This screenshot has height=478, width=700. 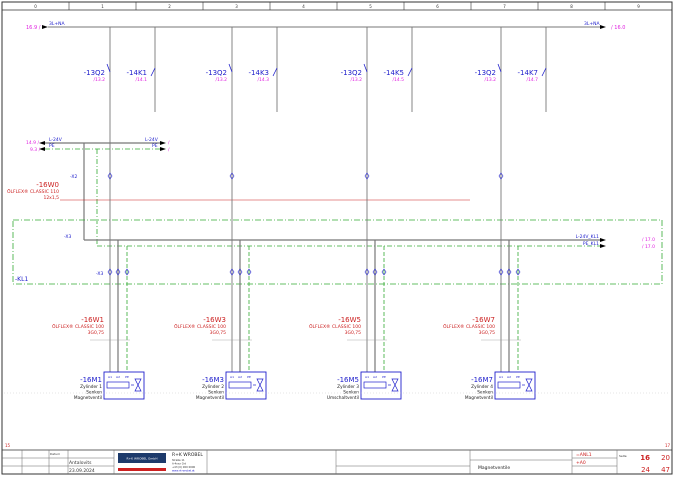 What do you see at coordinates (504, 6) in the screenshot?
I see `column-number: 7` at bounding box center [504, 6].